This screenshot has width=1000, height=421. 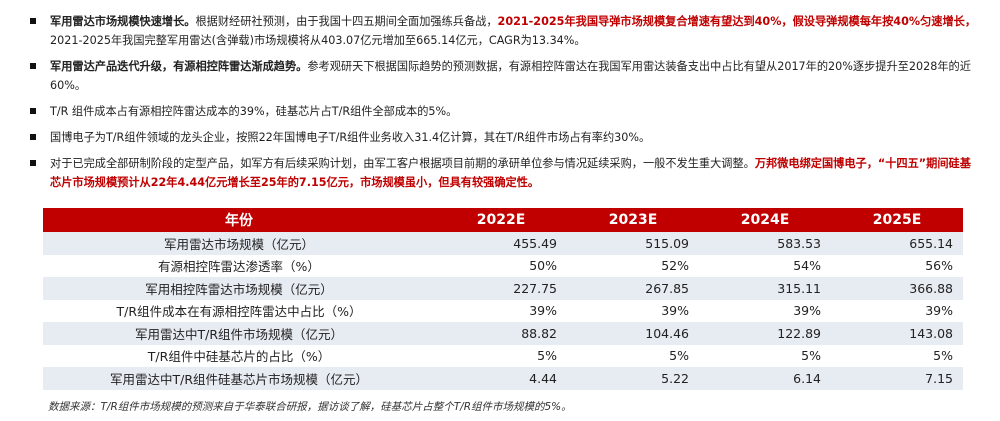 I want to click on row-label: 有源相控阵雷达渗透率（%）, so click(x=239, y=265).